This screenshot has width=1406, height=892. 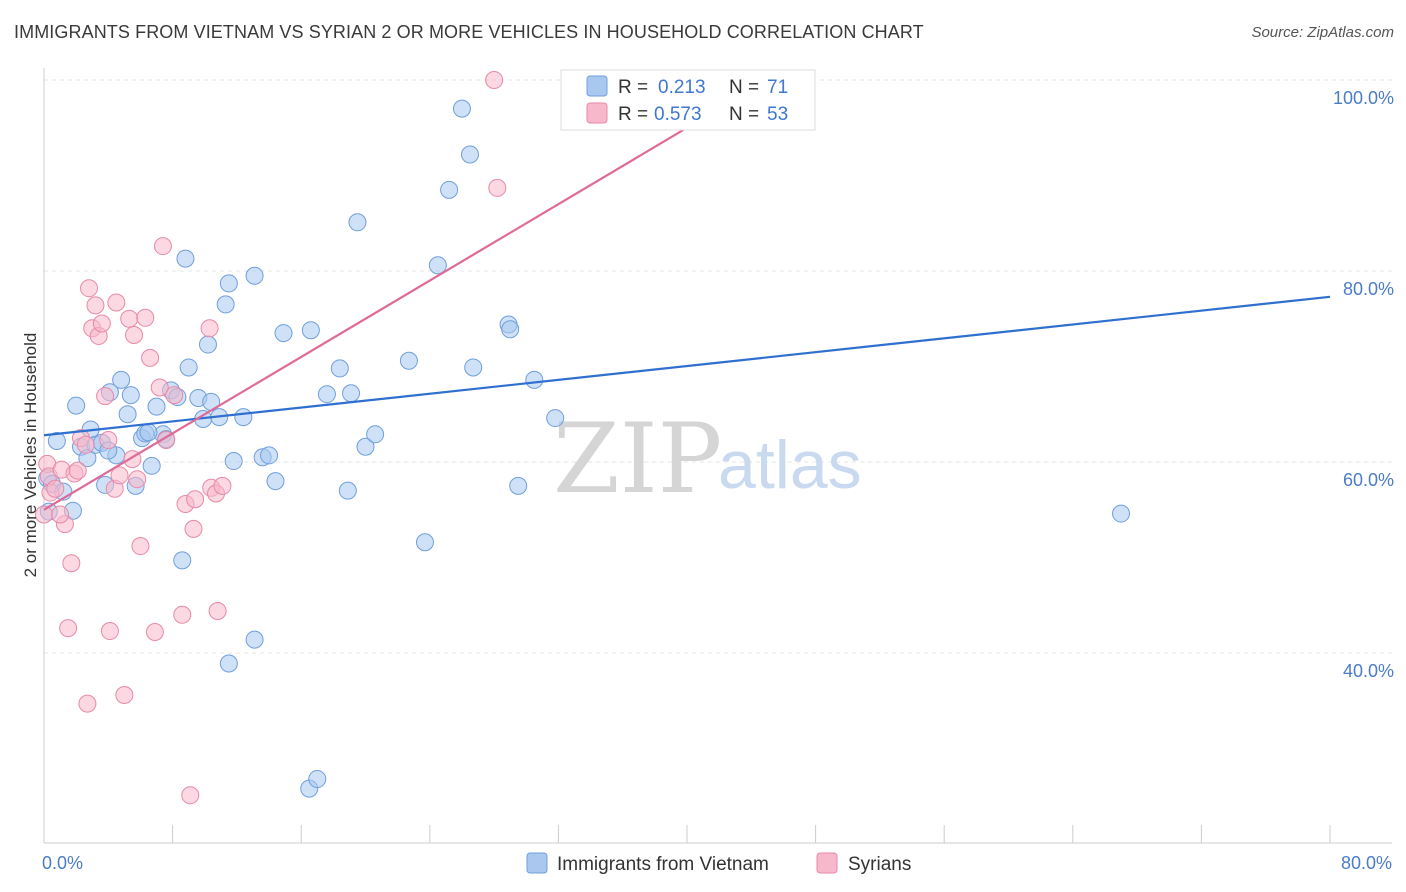 I want to click on bottom-legend-label-vietnam: Immigrants from Vietnam, so click(x=663, y=864).